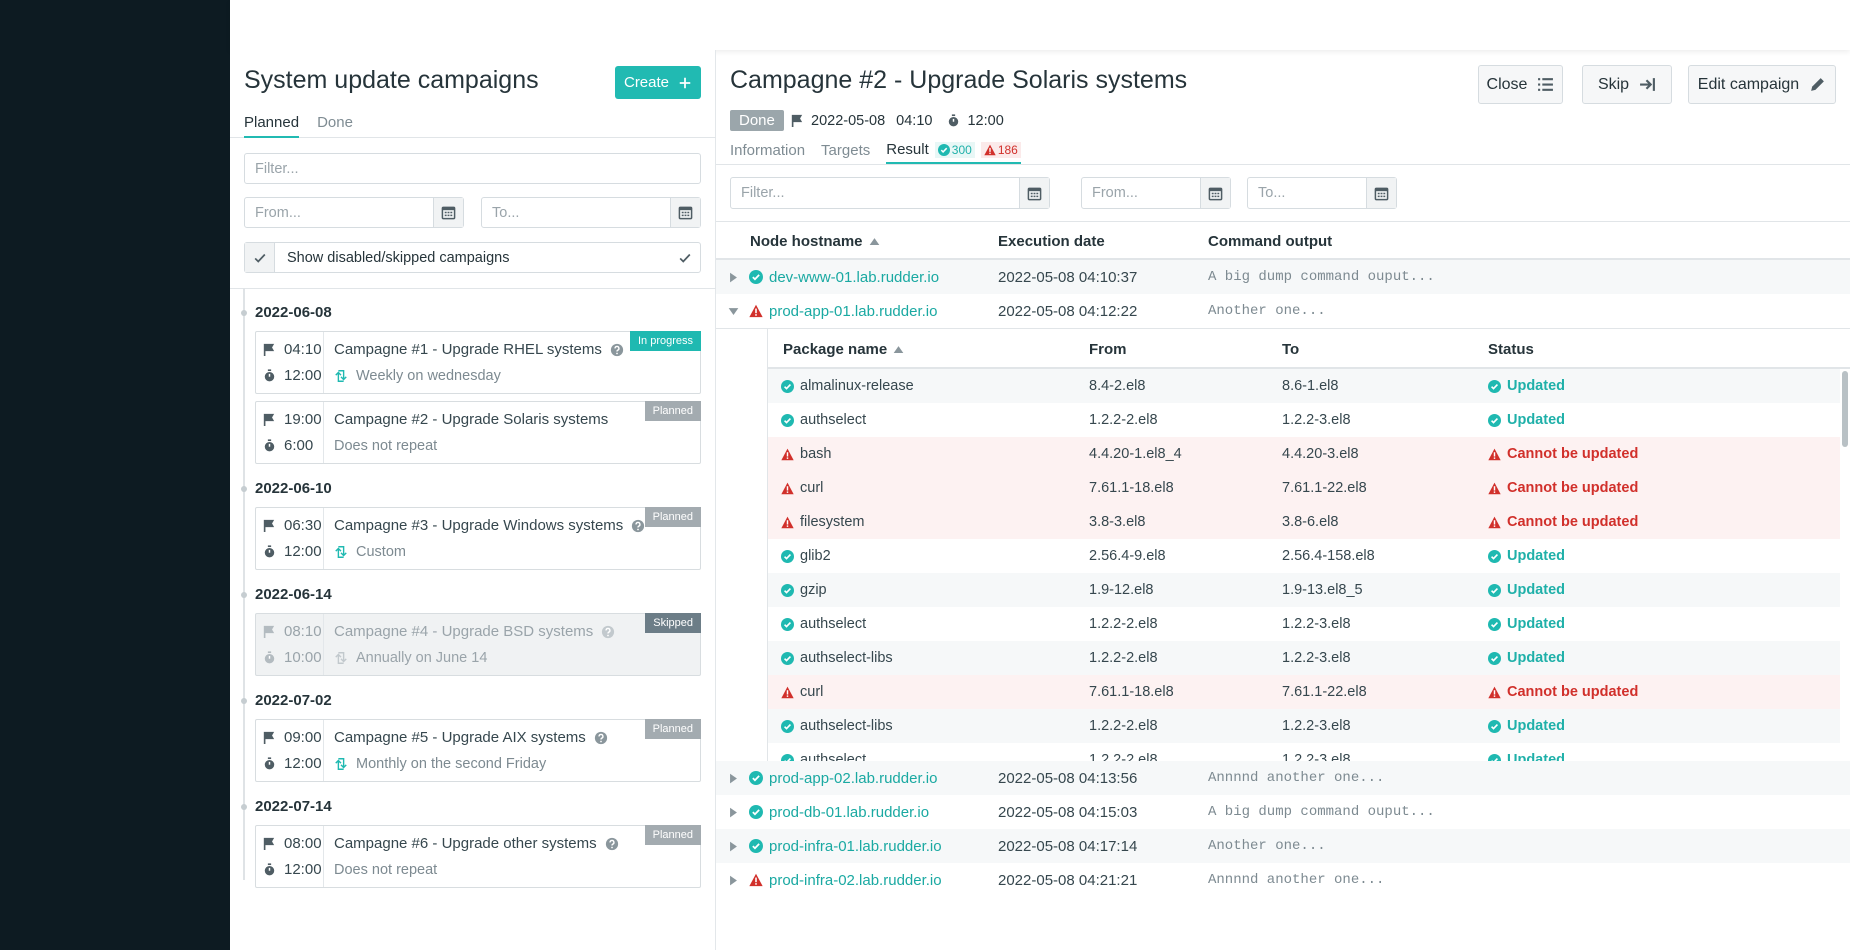 The height and width of the screenshot is (950, 1850). What do you see at coordinates (335, 122) in the screenshot?
I see `tab: Done` at bounding box center [335, 122].